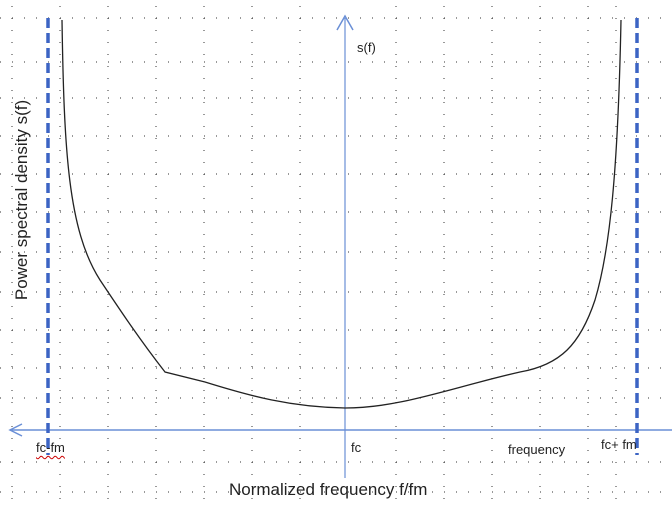 The image size is (672, 506). What do you see at coordinates (328, 489) in the screenshot?
I see `x-axis-title: Normalized frequency f/fm` at bounding box center [328, 489].